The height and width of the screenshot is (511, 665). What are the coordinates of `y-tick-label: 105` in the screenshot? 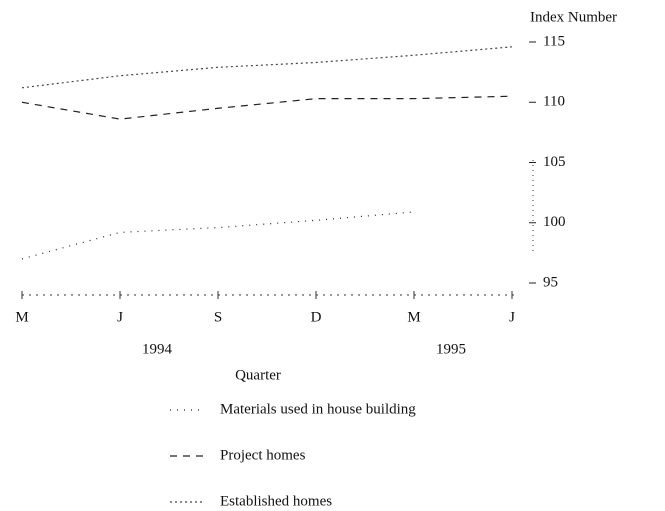 It's located at (554, 162).